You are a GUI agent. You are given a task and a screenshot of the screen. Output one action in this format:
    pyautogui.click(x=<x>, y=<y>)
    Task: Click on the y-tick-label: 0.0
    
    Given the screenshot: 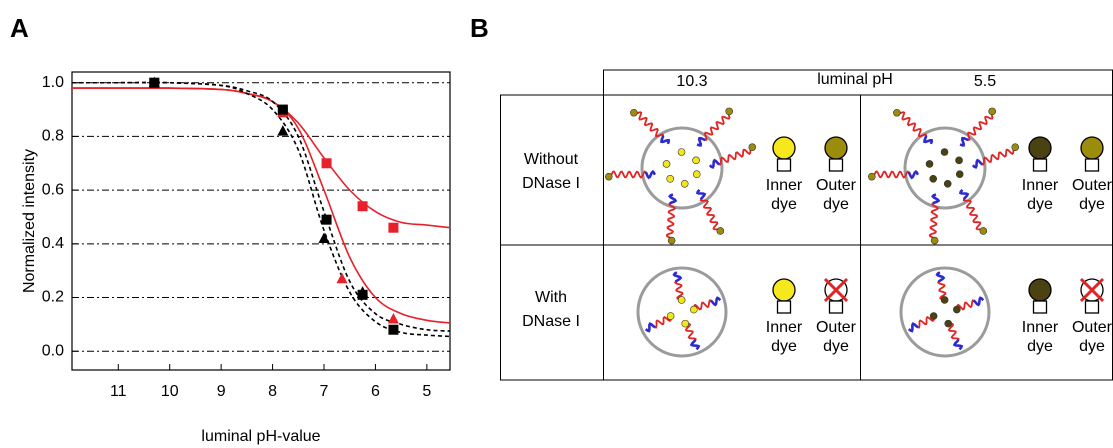 What is the action you would take?
    pyautogui.click(x=53, y=350)
    